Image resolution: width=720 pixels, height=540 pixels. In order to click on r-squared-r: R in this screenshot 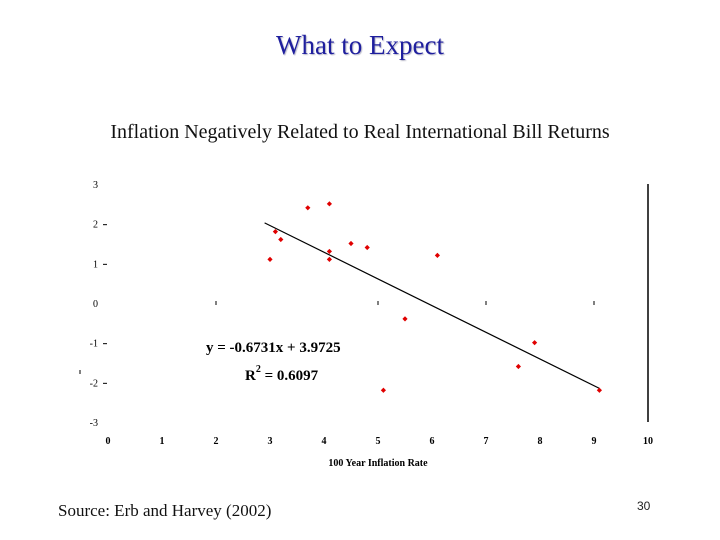, I will do `click(250, 376)`.